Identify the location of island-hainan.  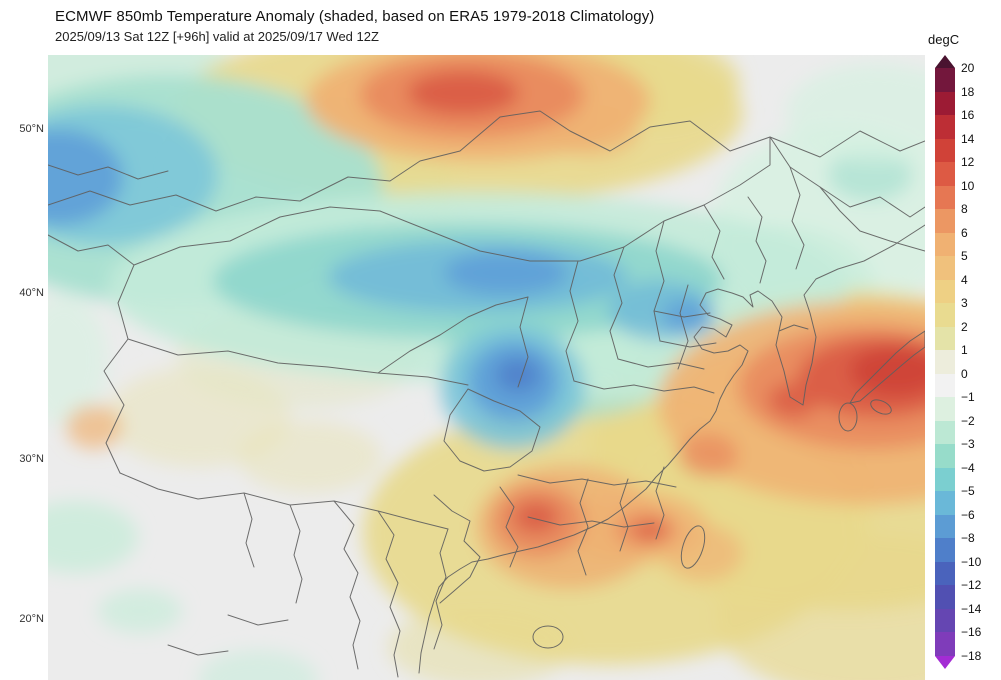
(548, 637).